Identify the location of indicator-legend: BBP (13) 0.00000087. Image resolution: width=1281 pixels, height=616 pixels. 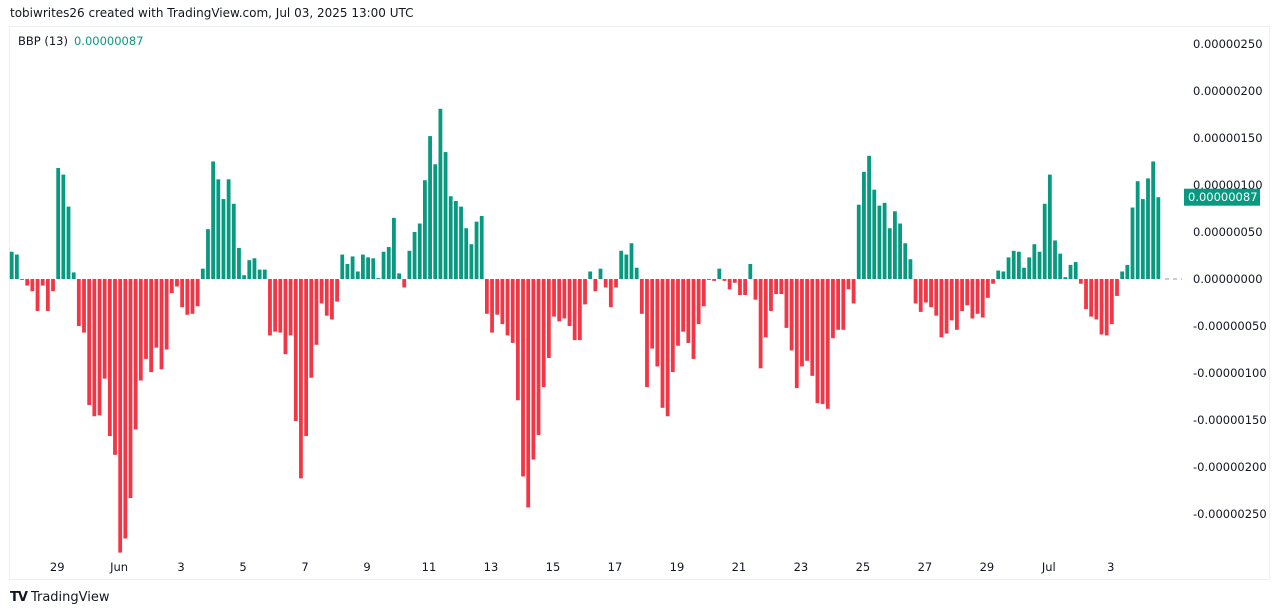
(81, 41).